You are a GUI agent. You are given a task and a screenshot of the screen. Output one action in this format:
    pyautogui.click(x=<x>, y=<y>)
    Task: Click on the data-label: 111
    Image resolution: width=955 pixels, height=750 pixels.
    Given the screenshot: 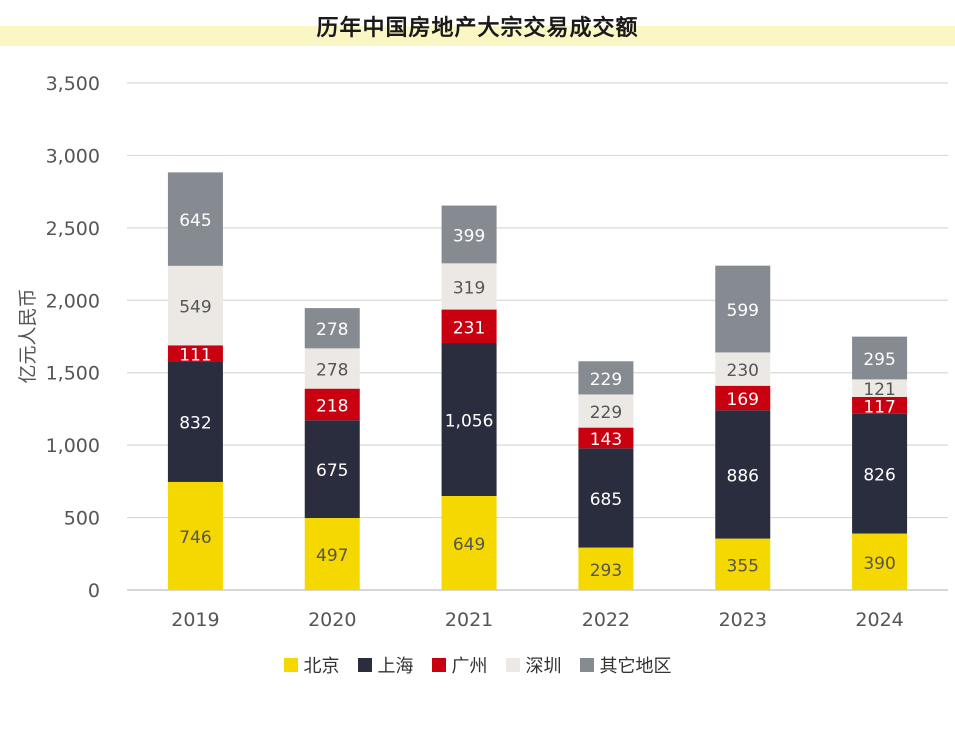 What is the action you would take?
    pyautogui.click(x=195, y=355)
    